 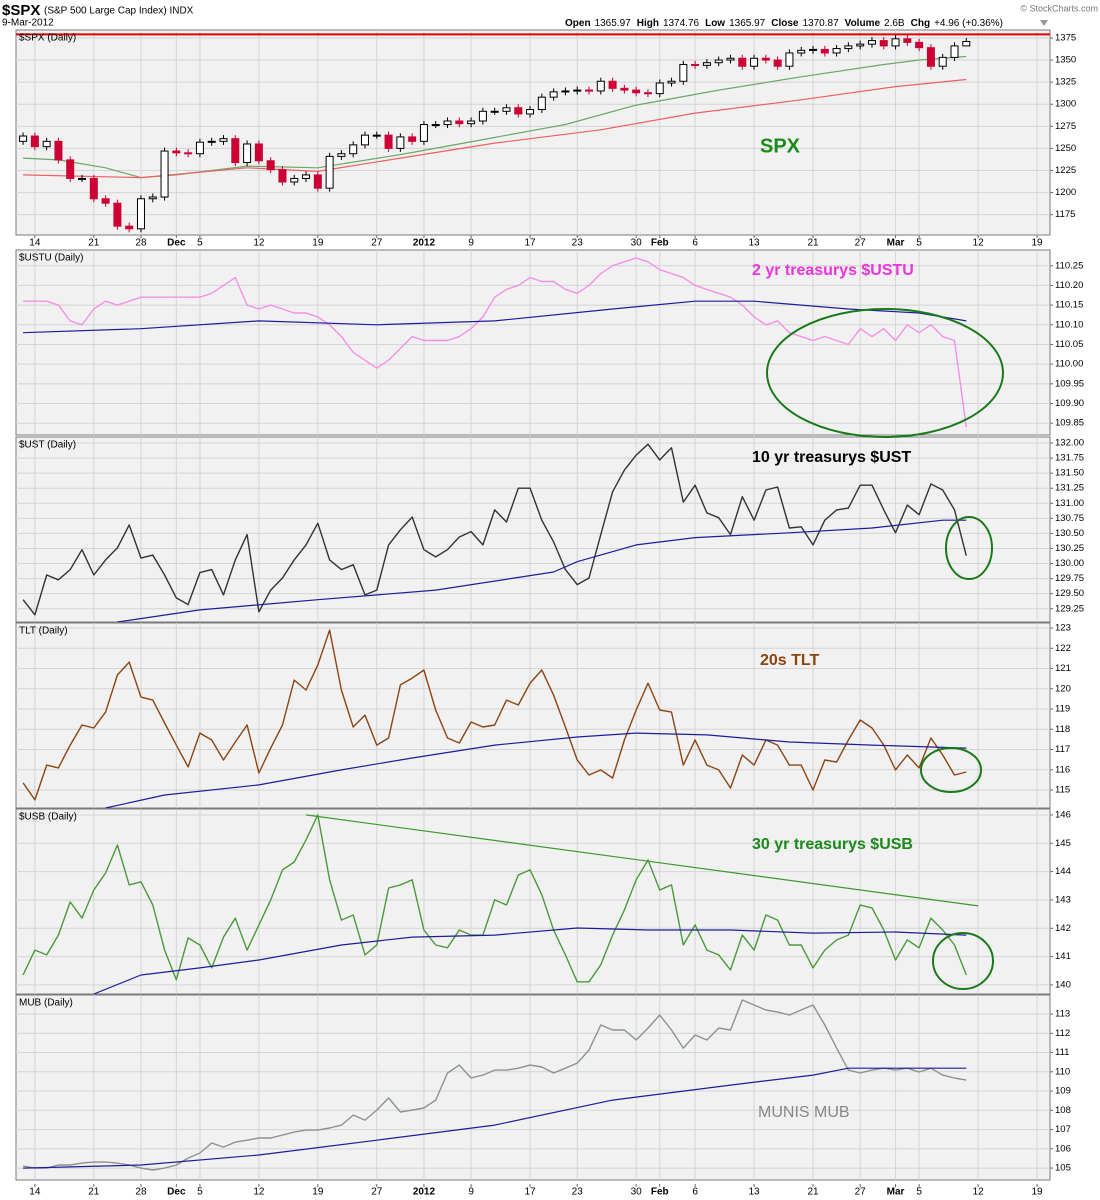 I want to click on quote-label: Open, so click(x=578, y=23).